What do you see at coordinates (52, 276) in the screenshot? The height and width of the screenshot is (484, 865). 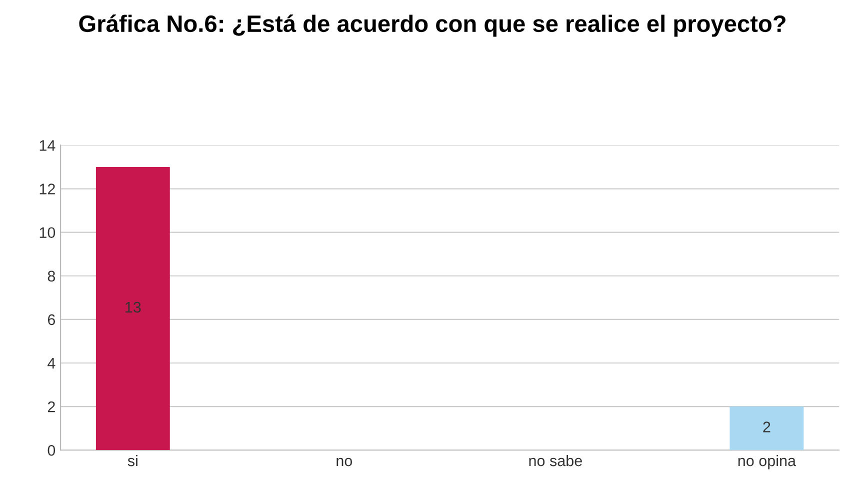 I see `y-tick-label: 8` at bounding box center [52, 276].